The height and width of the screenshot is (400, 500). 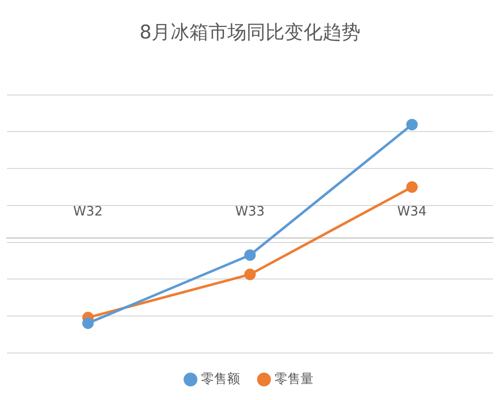 I want to click on legend-label: 零售量, so click(x=294, y=379).